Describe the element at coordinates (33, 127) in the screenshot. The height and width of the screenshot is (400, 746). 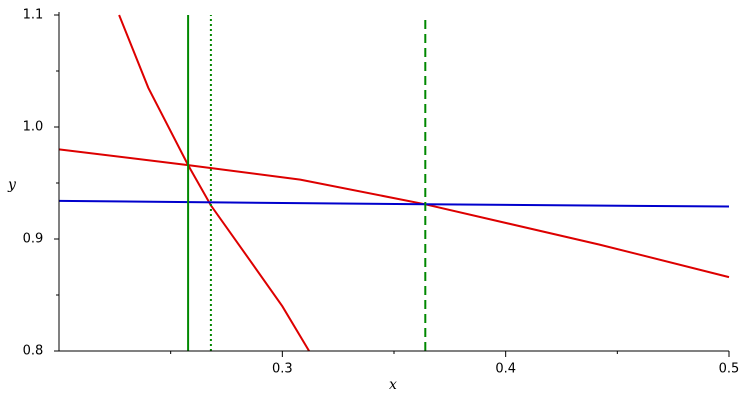
I see `y-tick-label: 1.0` at that location.